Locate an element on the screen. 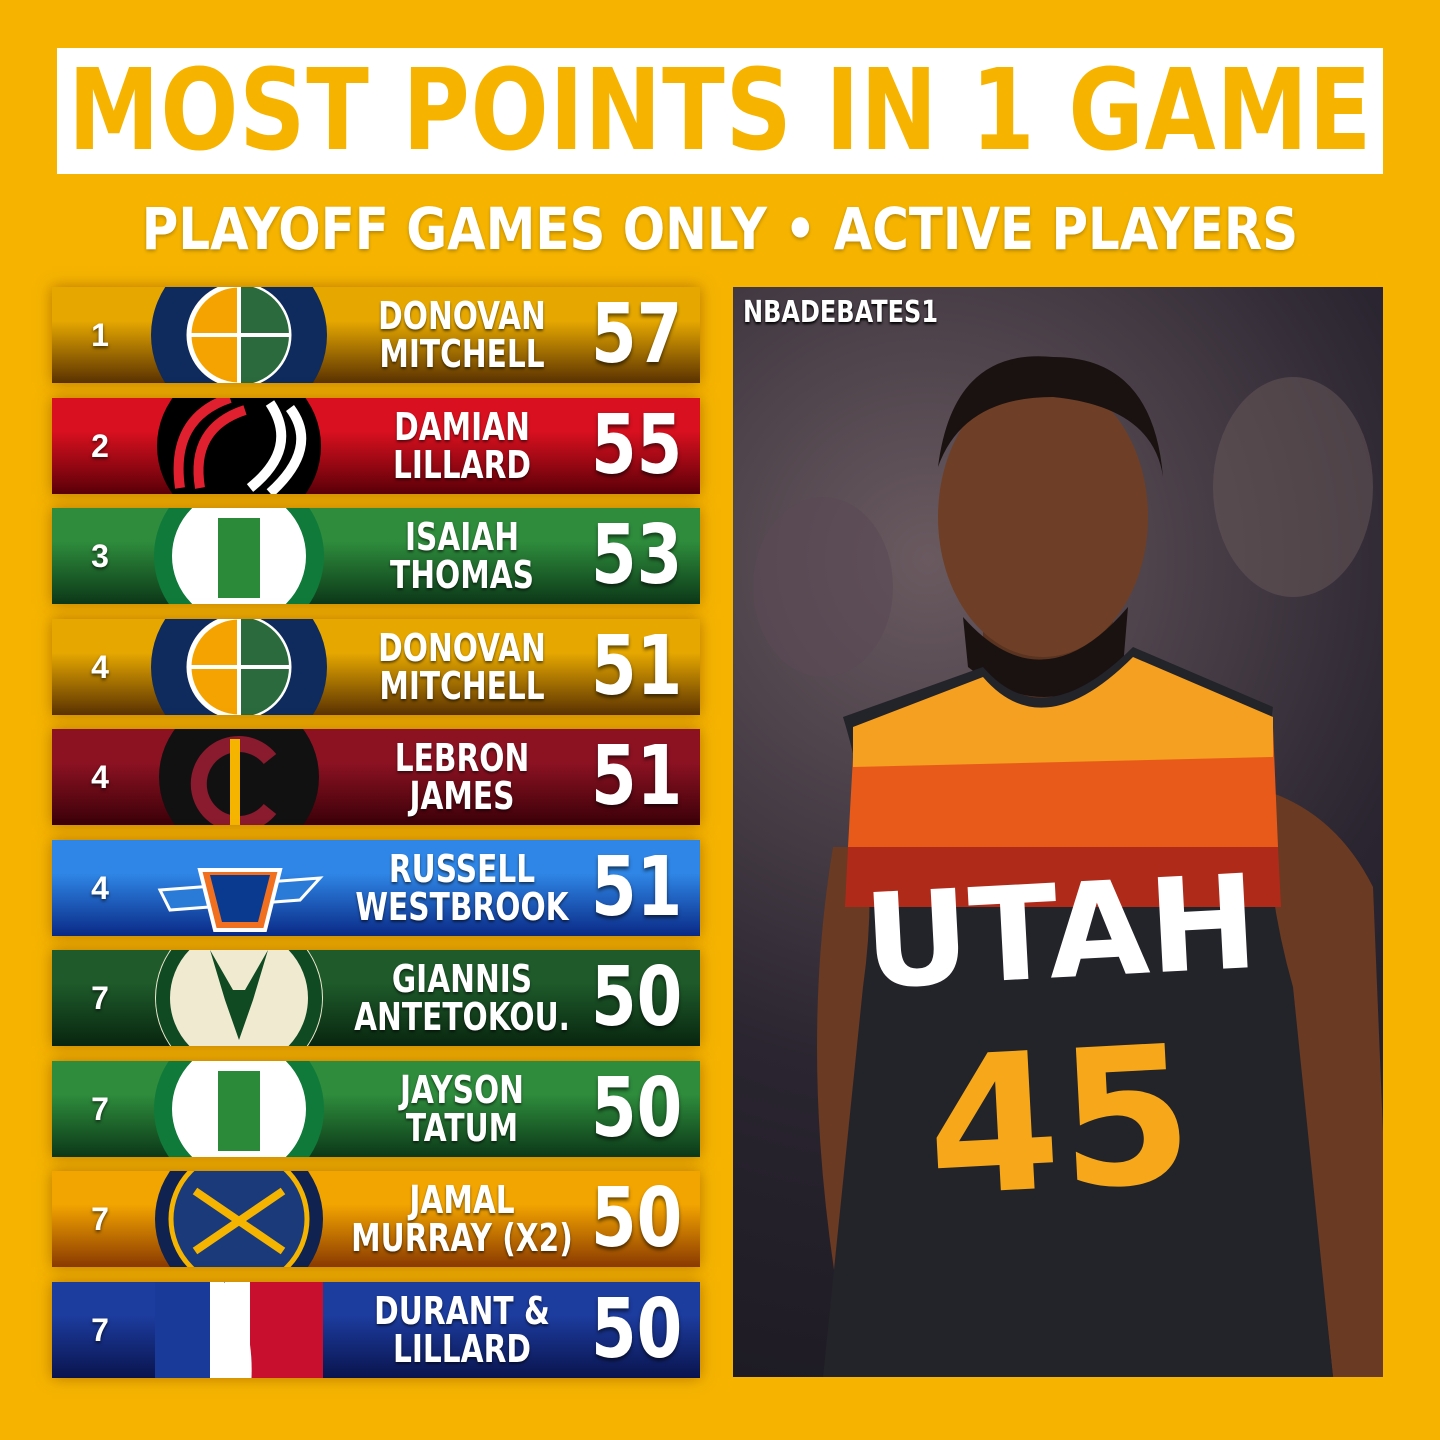 This screenshot has height=1440, width=1440. name-line-1: DAMIAN is located at coordinates (462, 426).